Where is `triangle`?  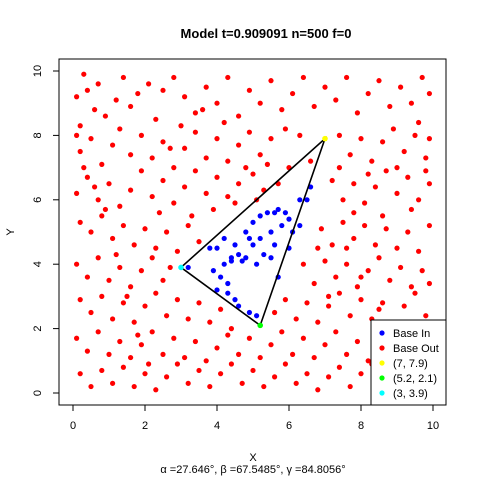
triangle is located at coordinates (253, 232).